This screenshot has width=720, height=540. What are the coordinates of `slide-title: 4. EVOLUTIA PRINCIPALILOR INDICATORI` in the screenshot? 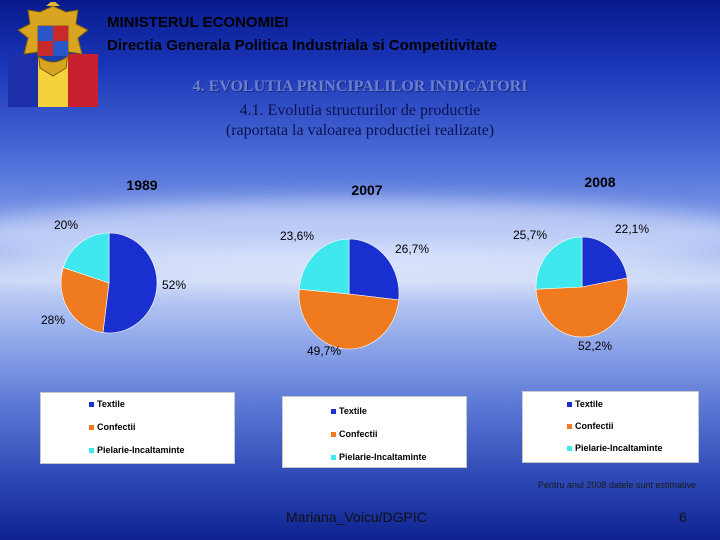 It's located at (360, 86).